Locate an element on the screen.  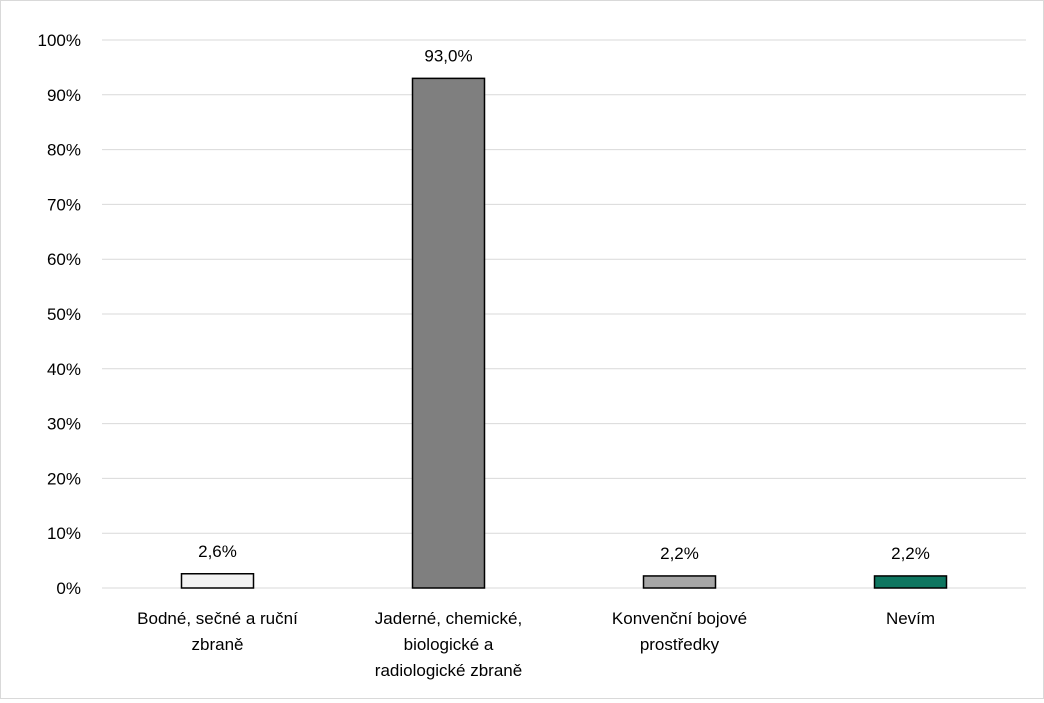
y-tick-label: 70% is located at coordinates (64, 204).